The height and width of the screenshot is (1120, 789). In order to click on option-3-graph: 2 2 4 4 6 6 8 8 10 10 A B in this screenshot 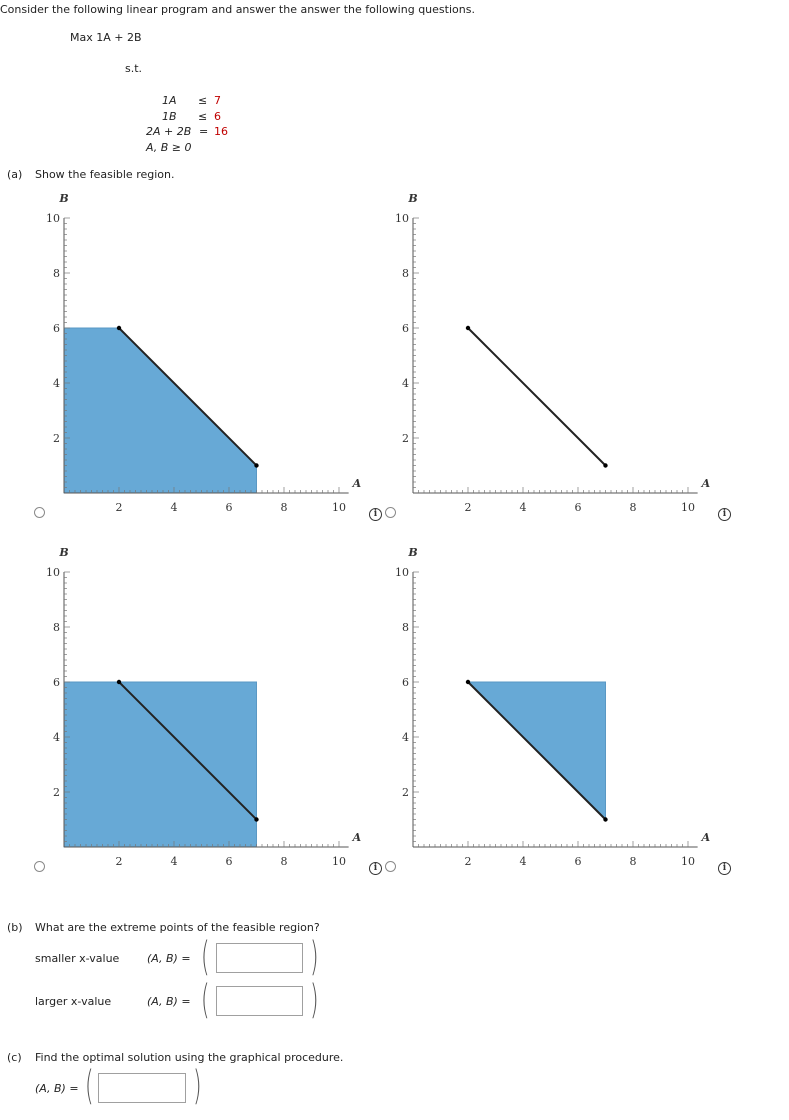, I will do `click(194, 712)`.